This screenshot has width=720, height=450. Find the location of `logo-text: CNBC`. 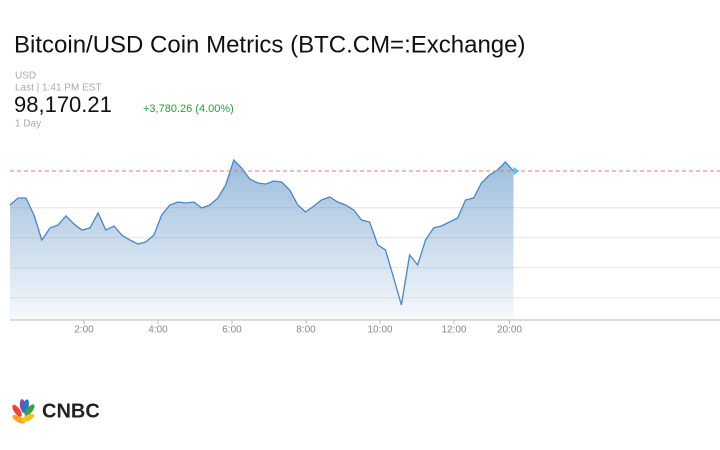

logo-text: CNBC is located at coordinates (71, 411).